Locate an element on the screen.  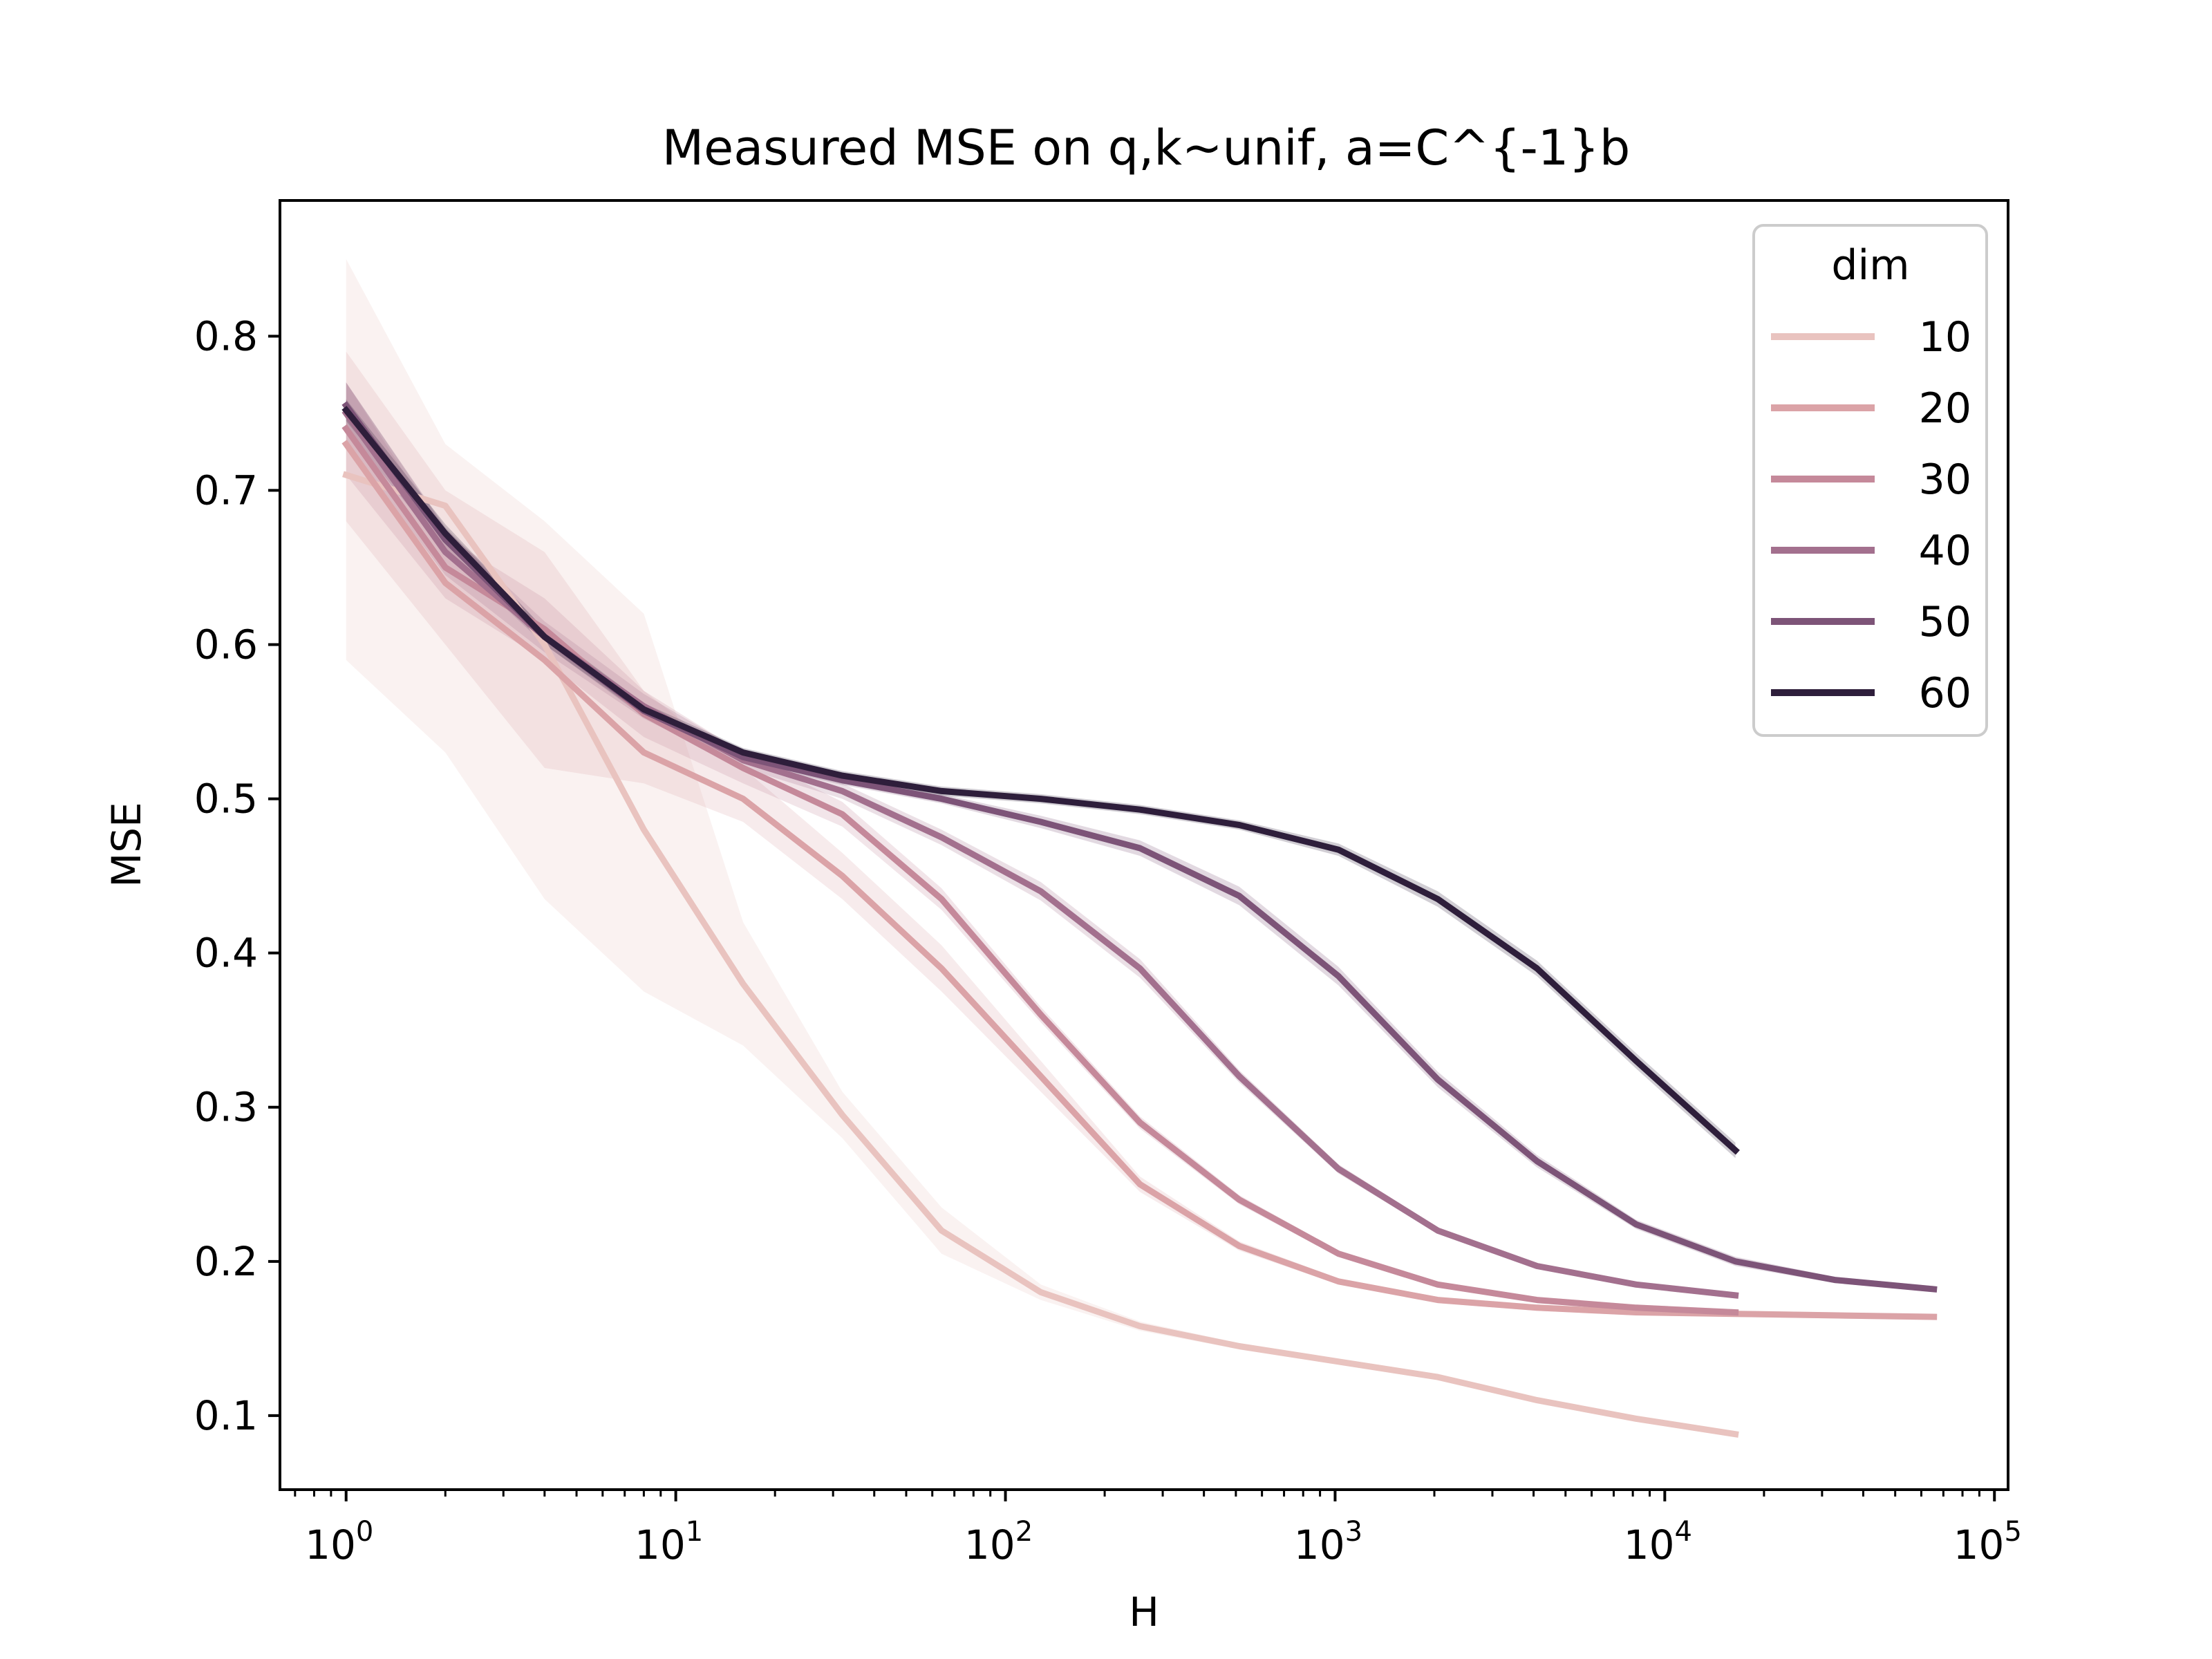
y-tick-label: 0.6 is located at coordinates (226, 644).